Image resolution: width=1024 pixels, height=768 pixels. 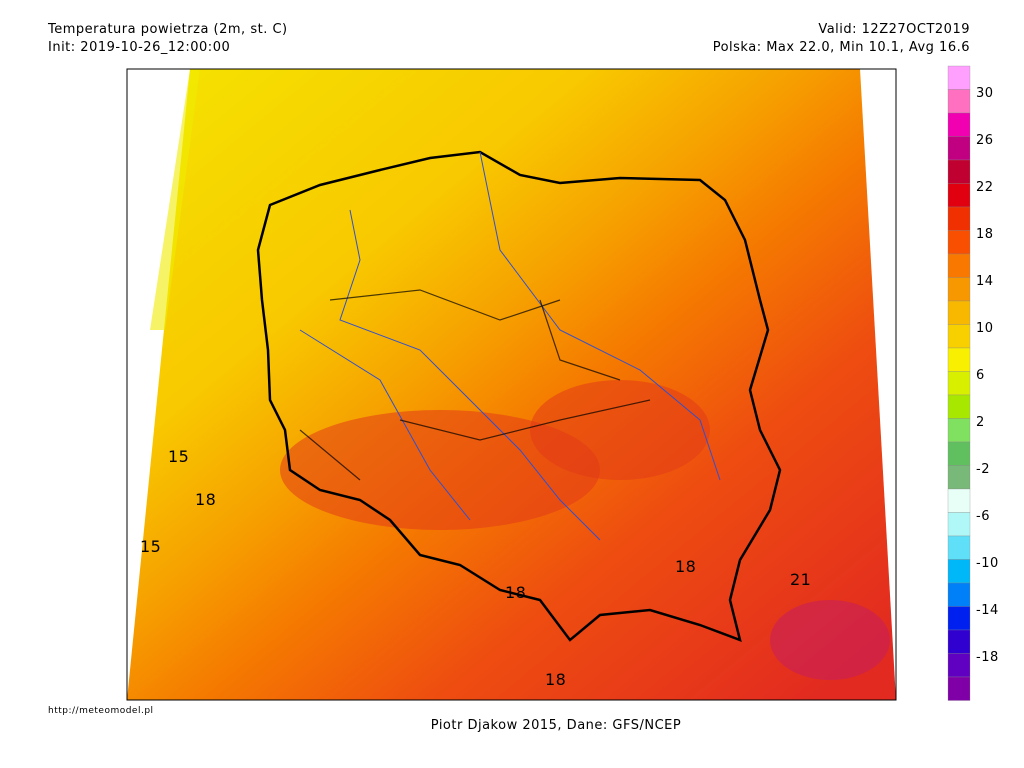 I want to click on colorbar-label: -2, so click(x=983, y=469).